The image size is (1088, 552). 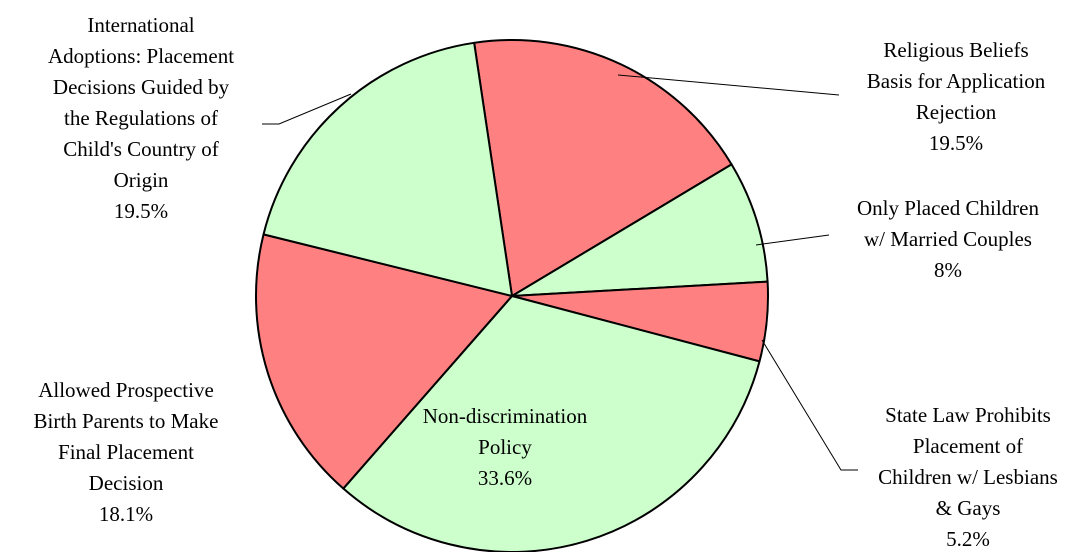 I want to click on slice-value-label-3: 5.2%, so click(x=968, y=539).